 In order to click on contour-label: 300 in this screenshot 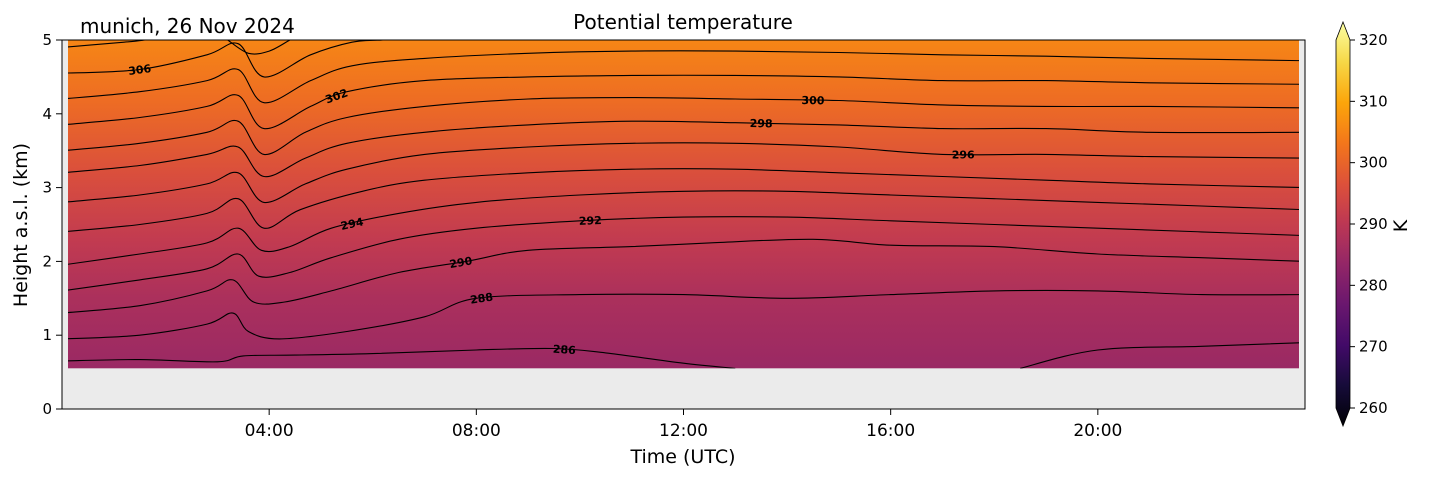, I will do `click(812, 100)`.